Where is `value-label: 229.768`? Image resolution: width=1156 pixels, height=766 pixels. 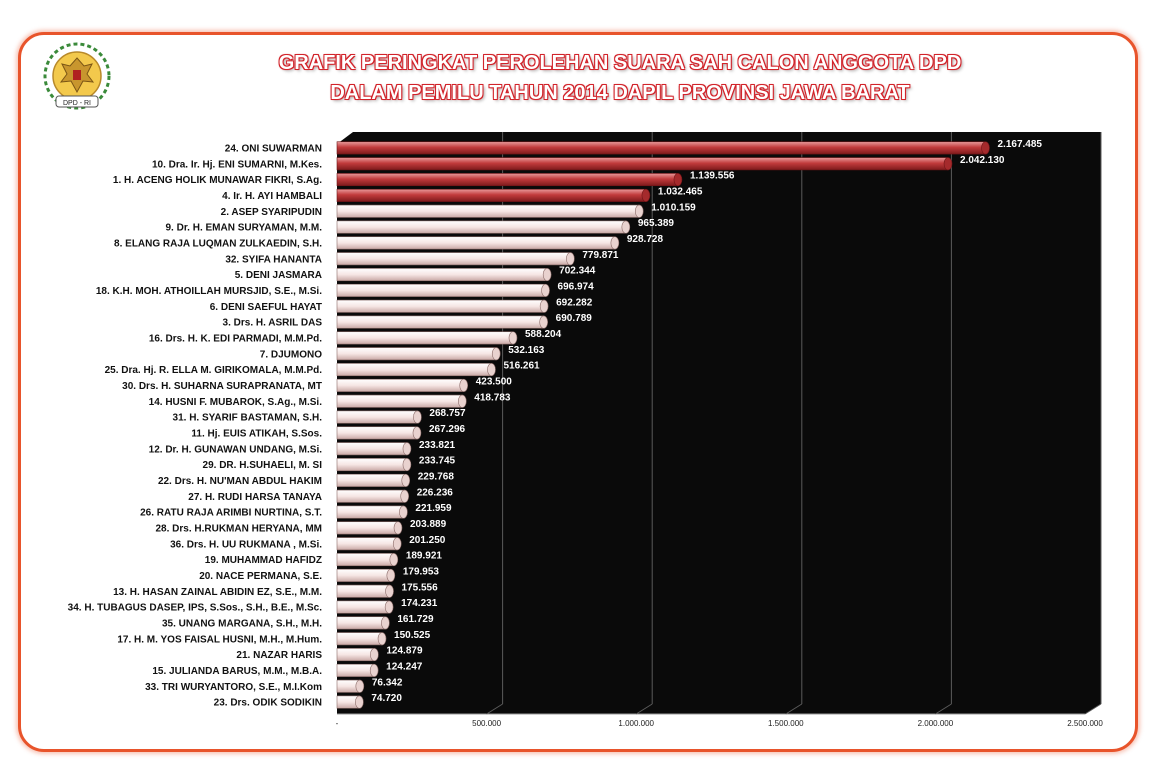 value-label: 229.768 is located at coordinates (436, 476).